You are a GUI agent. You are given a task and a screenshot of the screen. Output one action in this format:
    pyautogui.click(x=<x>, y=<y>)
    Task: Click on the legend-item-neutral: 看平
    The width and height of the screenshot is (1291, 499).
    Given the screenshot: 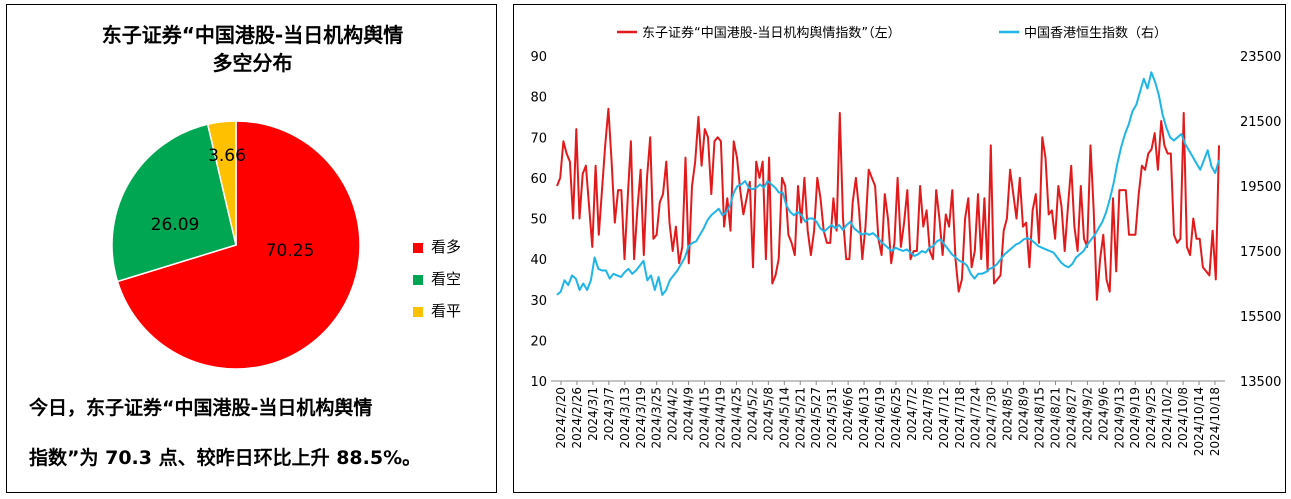 What is the action you would take?
    pyautogui.click(x=437, y=310)
    